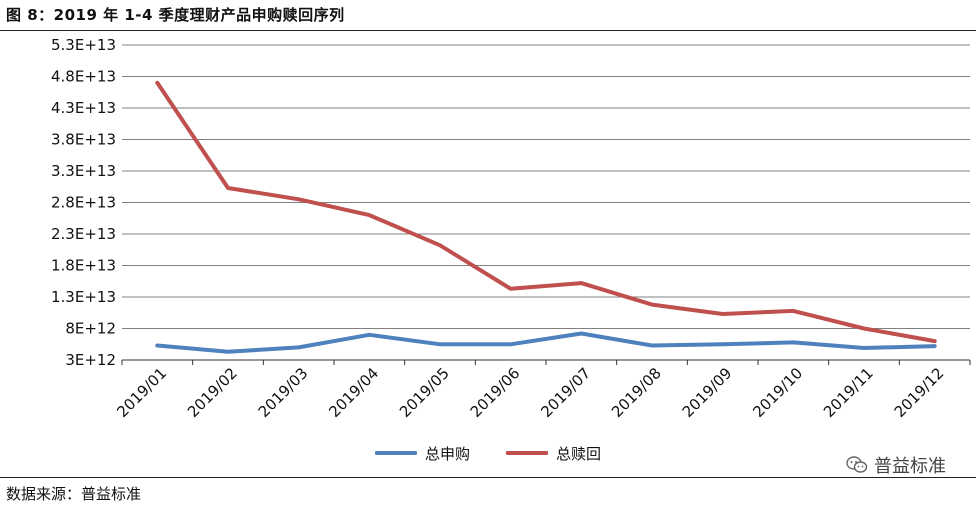 This screenshot has height=509, width=976. What do you see at coordinates (83, 234) in the screenshot?
I see `y-tick-label: 2.3E+13` at bounding box center [83, 234].